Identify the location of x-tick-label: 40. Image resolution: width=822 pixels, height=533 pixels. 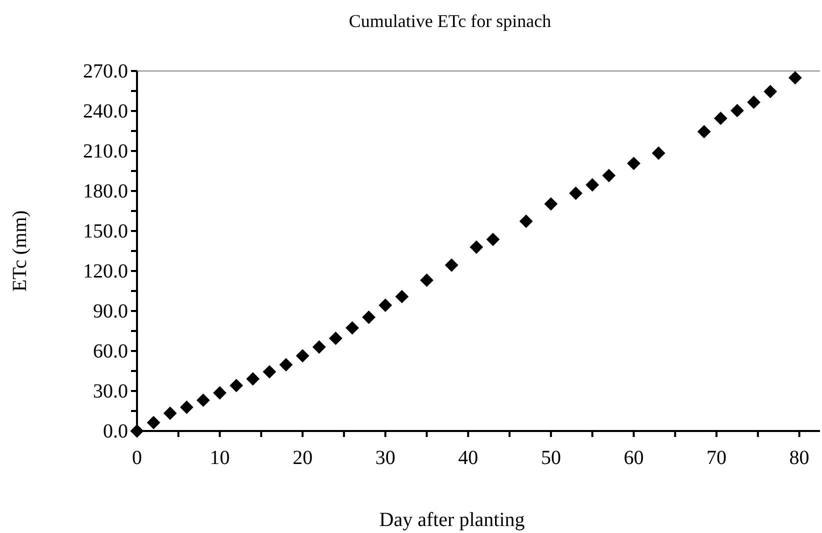
(468, 458).